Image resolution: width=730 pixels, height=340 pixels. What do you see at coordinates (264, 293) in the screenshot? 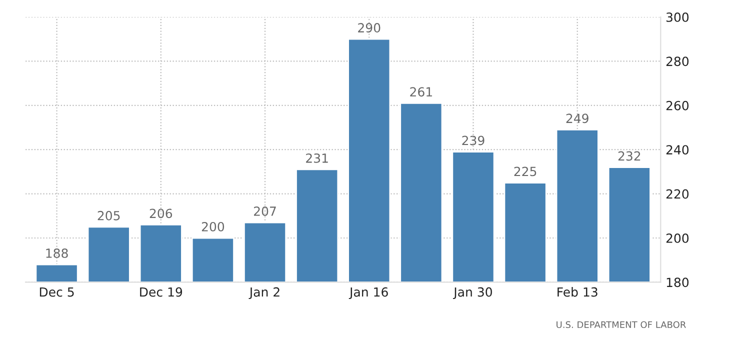
I see `x-tick-label: Jan 2` at bounding box center [264, 293].